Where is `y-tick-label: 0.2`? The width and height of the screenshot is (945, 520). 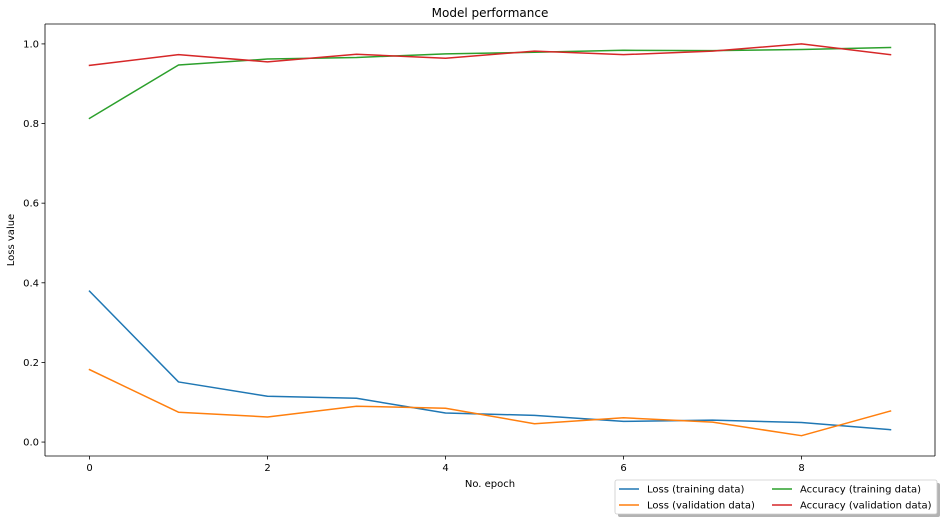 y-tick-label: 0.2 is located at coordinates (31, 363).